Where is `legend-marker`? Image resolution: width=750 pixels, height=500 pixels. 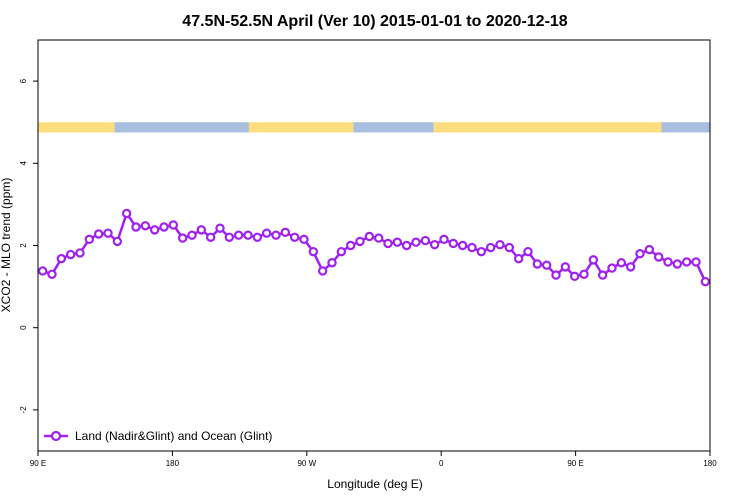 legend-marker is located at coordinates (56, 436).